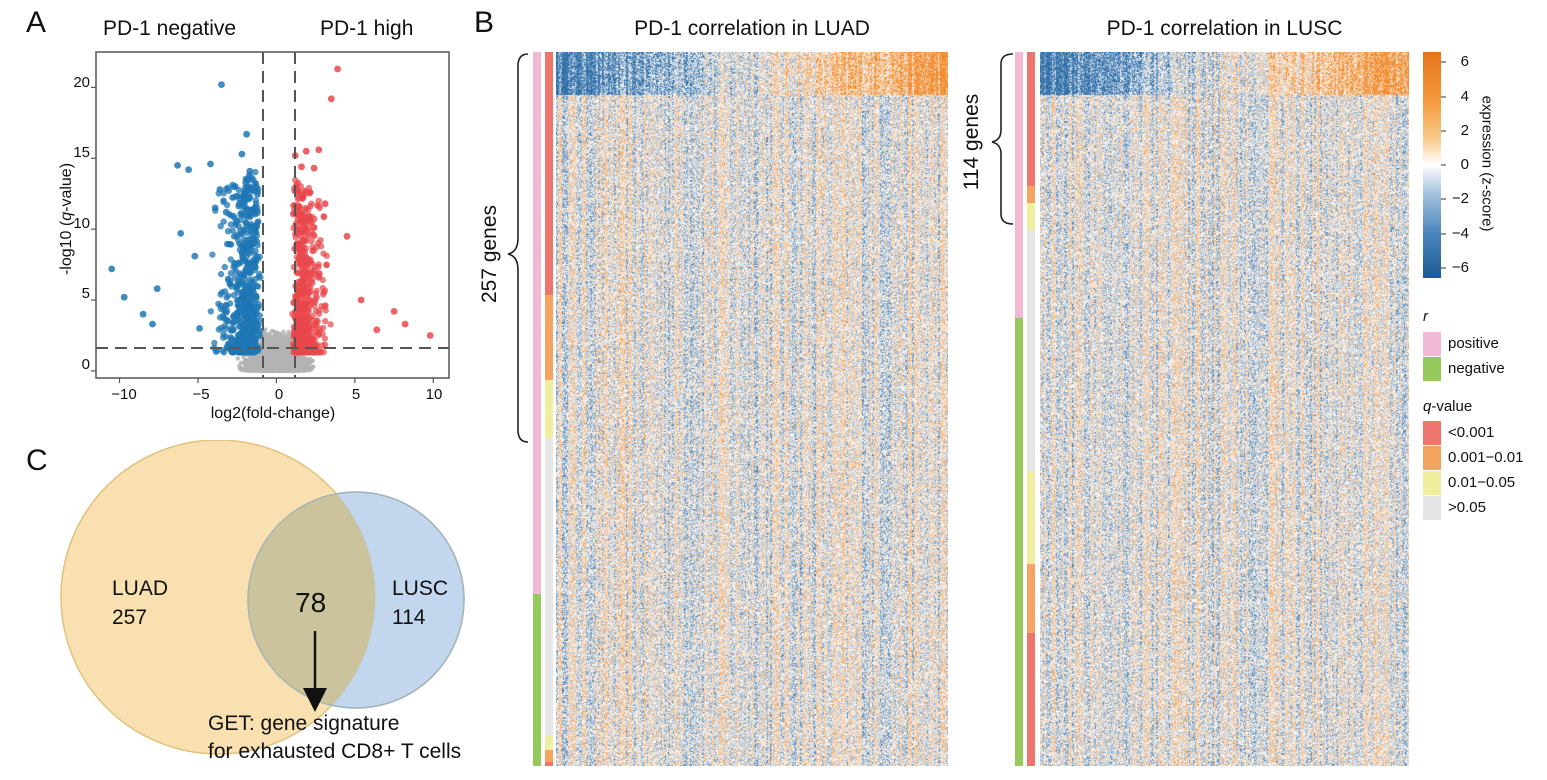 The height and width of the screenshot is (780, 1547). What do you see at coordinates (335, 751) in the screenshot?
I see `get-line-2: for exhausted CD8+ T cells` at bounding box center [335, 751].